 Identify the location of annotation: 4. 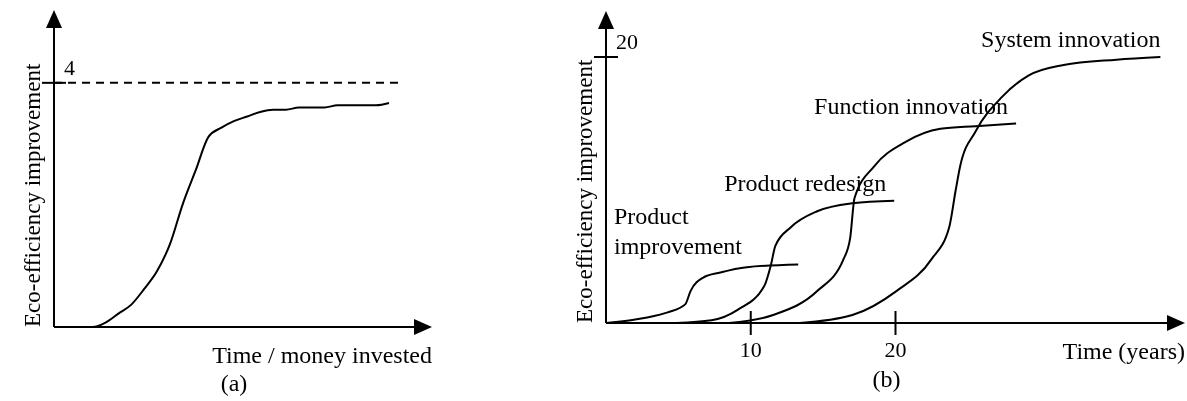
(69, 67).